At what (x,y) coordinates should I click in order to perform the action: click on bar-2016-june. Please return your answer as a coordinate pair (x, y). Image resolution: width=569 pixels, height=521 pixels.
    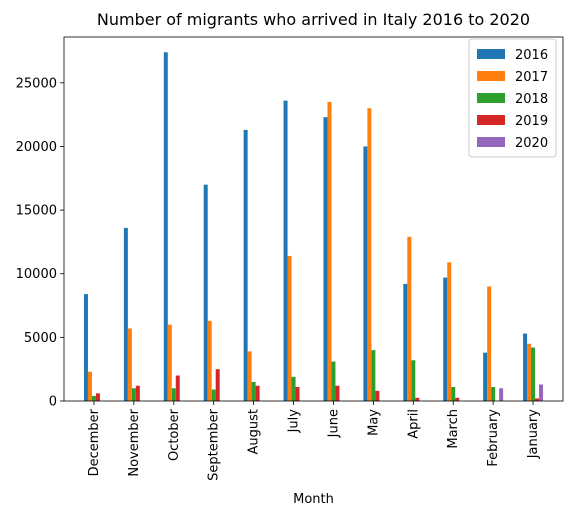
    Looking at the image, I should click on (325, 259).